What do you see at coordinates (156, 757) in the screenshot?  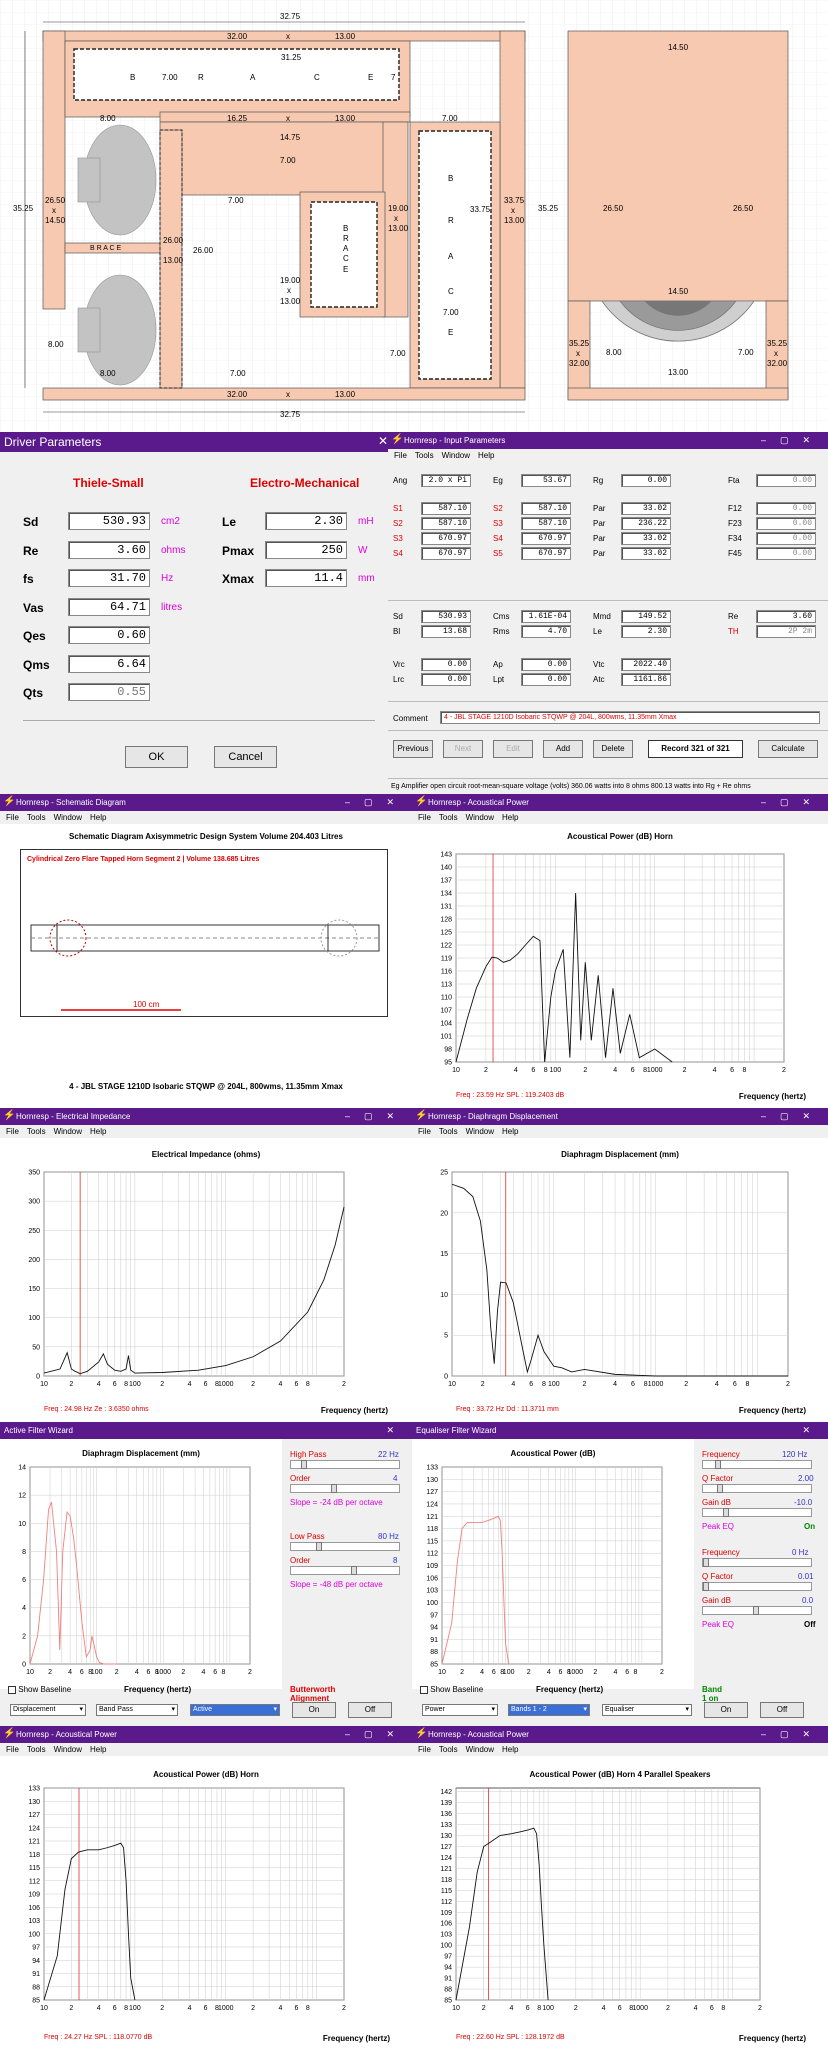 I see `ok-button: OK` at bounding box center [156, 757].